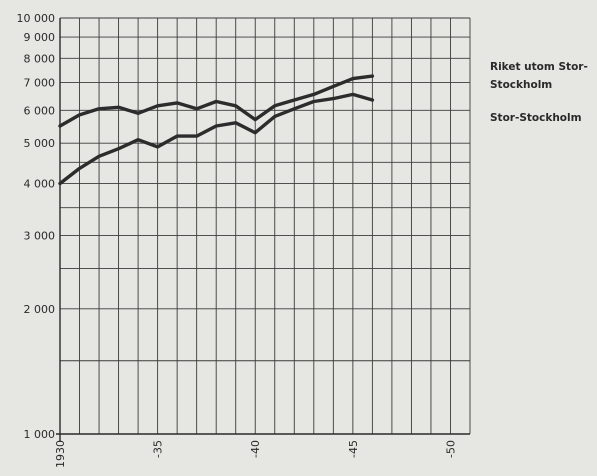 The height and width of the screenshot is (476, 597). I want to click on series-lines, so click(216, 130).